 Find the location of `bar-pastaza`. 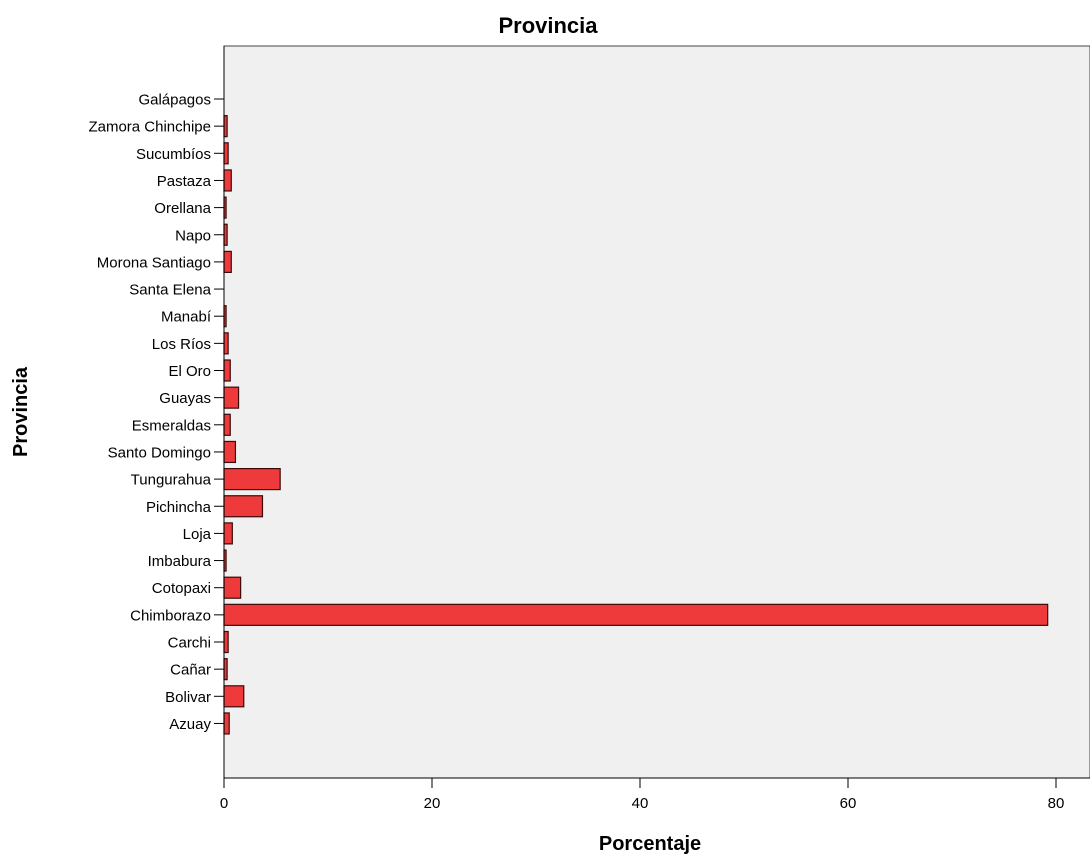

bar-pastaza is located at coordinates (227, 180).